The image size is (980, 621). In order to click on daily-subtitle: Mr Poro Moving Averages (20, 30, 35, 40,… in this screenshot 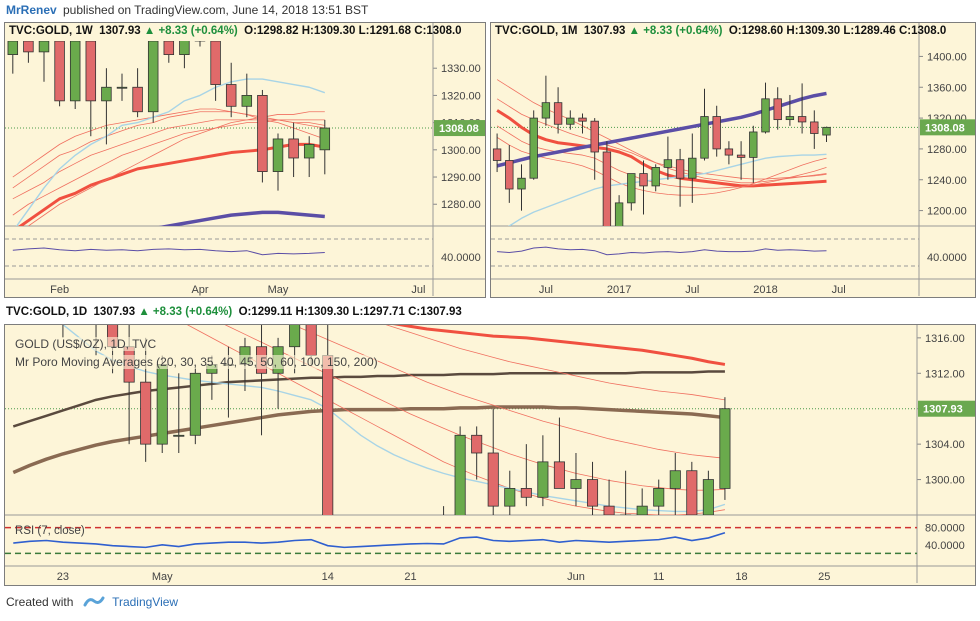, I will do `click(196, 362)`.